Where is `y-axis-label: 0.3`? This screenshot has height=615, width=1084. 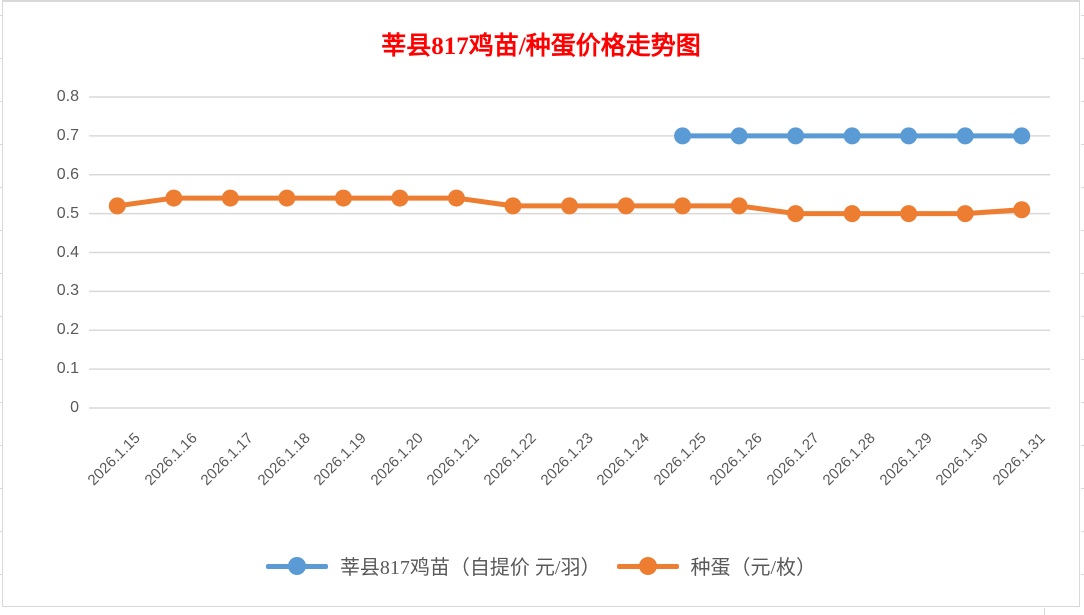 y-axis-label: 0.3 is located at coordinates (67, 291).